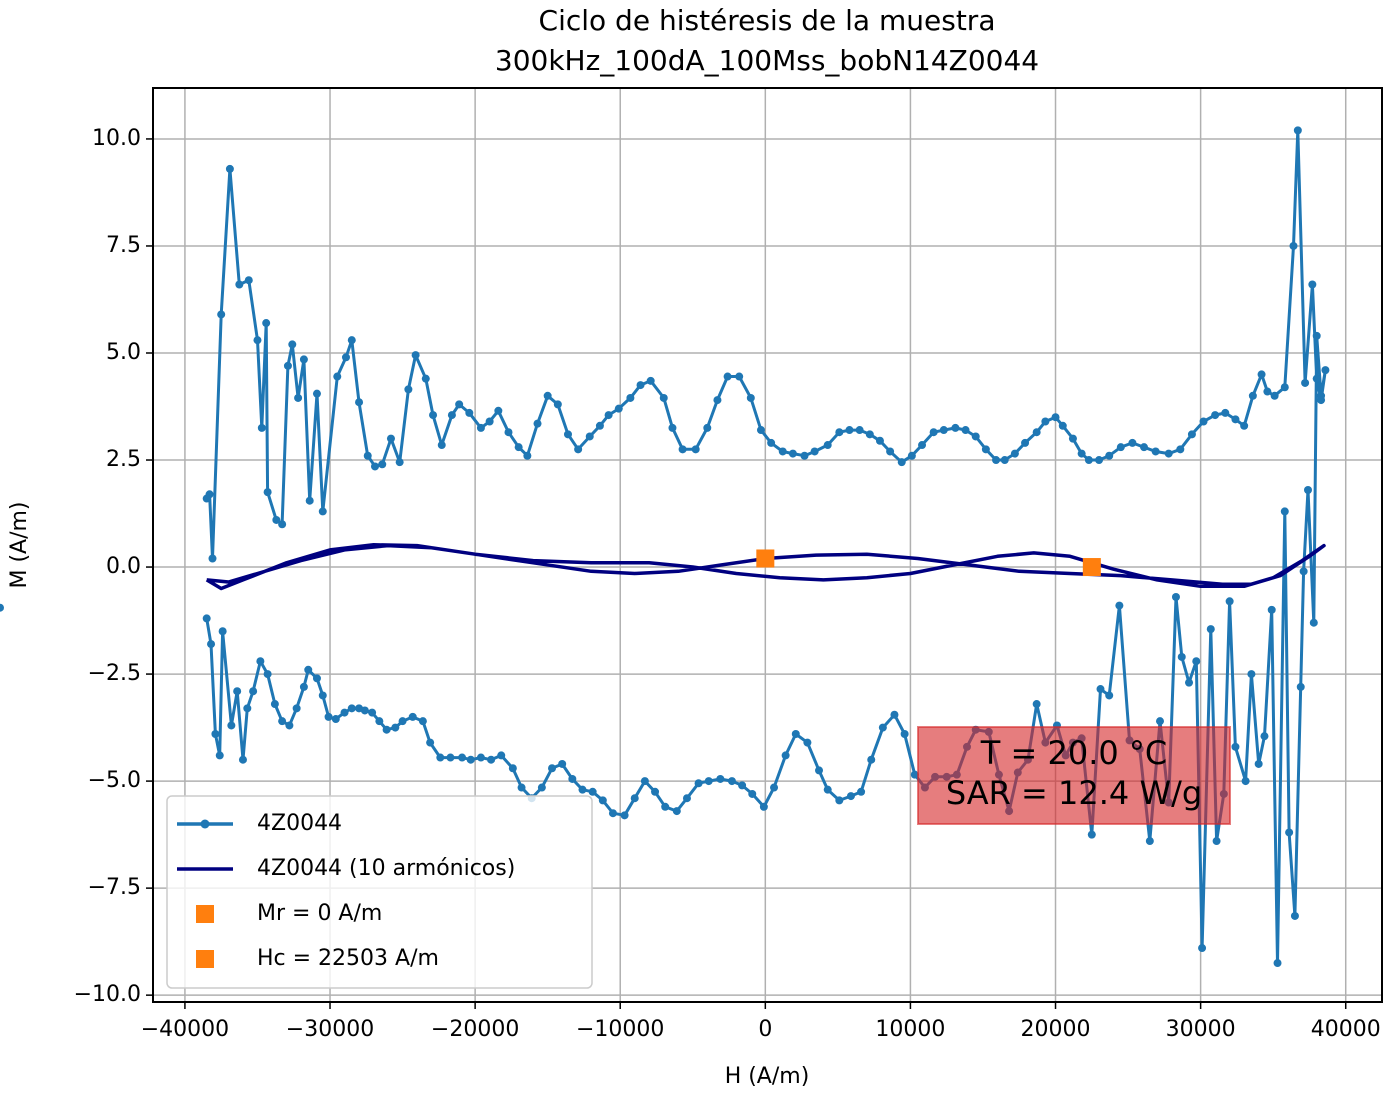 The height and width of the screenshot is (1100, 1400). Describe the element at coordinates (767, 1076) in the screenshot. I see `x-axis-label: H (A/m)` at that location.